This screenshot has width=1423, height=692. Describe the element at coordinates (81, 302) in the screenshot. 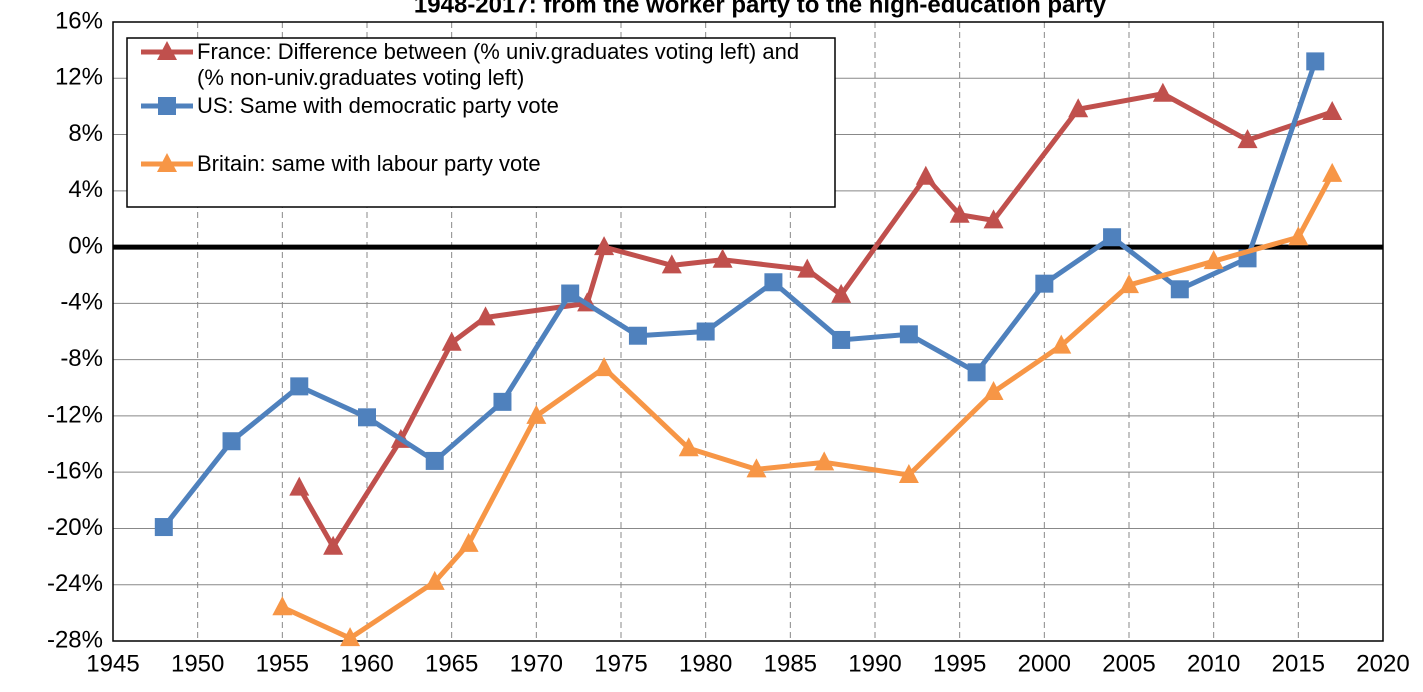

I see `y-tick-label: -4%` at that location.